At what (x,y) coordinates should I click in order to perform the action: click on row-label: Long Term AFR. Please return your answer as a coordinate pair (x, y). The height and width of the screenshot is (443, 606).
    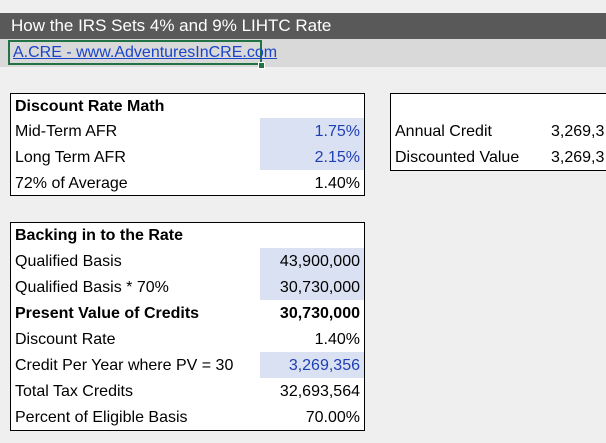
    Looking at the image, I should click on (70, 157).